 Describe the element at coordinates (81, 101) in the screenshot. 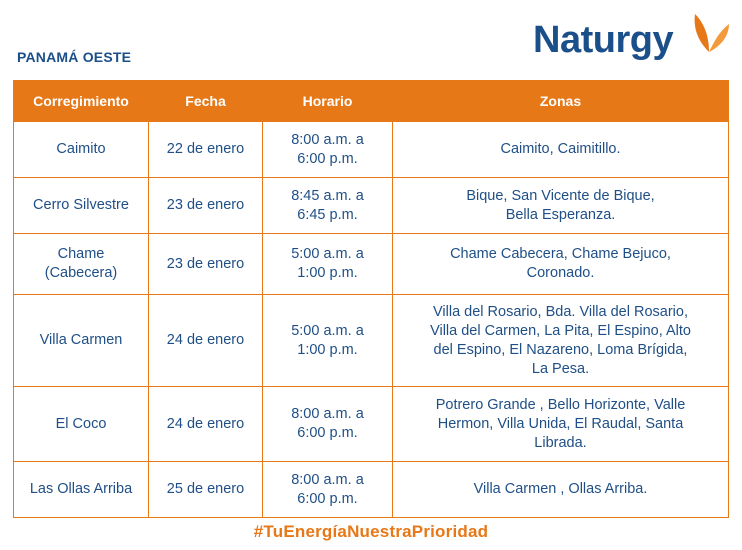

I see `header-corregimiento: Corregimiento` at that location.